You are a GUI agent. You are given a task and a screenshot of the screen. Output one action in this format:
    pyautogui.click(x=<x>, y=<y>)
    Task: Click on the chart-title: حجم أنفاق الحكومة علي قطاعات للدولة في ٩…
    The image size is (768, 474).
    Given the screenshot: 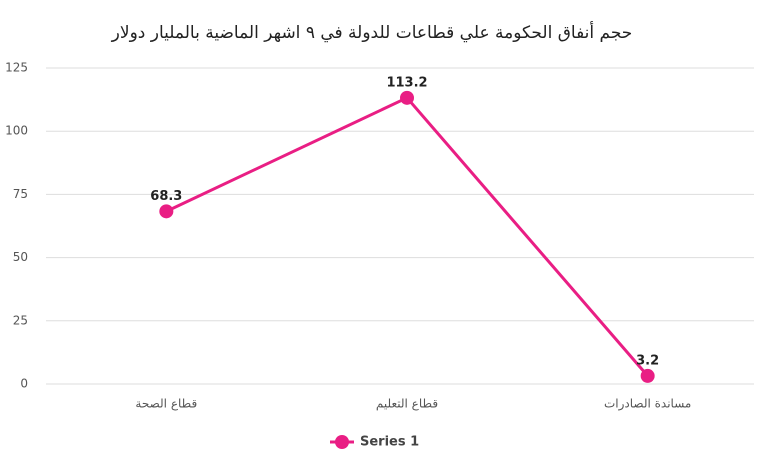 What is the action you would take?
    pyautogui.click(x=372, y=32)
    